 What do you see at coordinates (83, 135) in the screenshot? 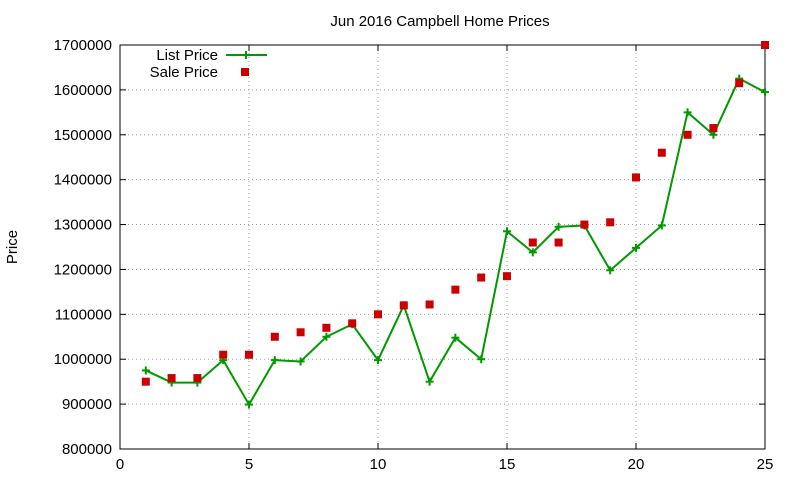
I see `y-tick-label: 1500000` at bounding box center [83, 135].